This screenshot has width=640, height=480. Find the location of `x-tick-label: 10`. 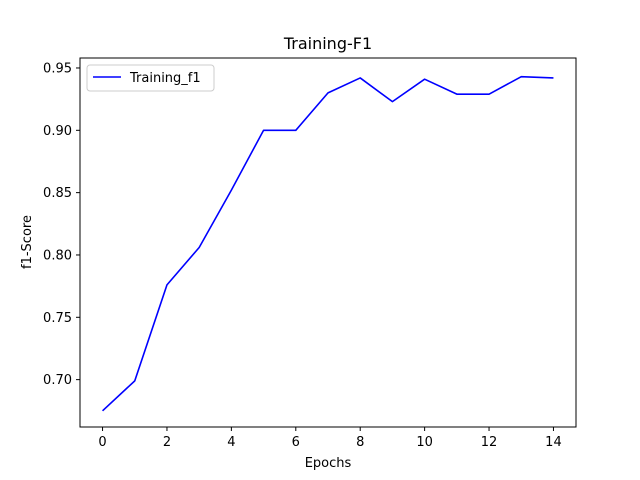

x-tick-label: 10 is located at coordinates (424, 442).